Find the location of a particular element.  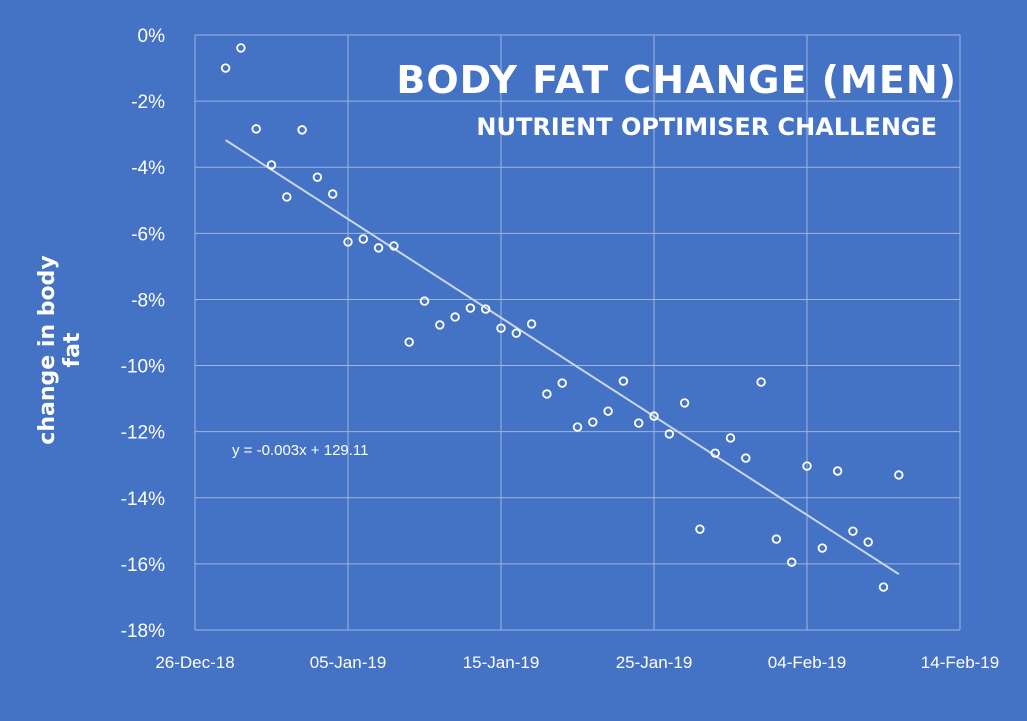

y-tick-label: -18% is located at coordinates (143, 631).